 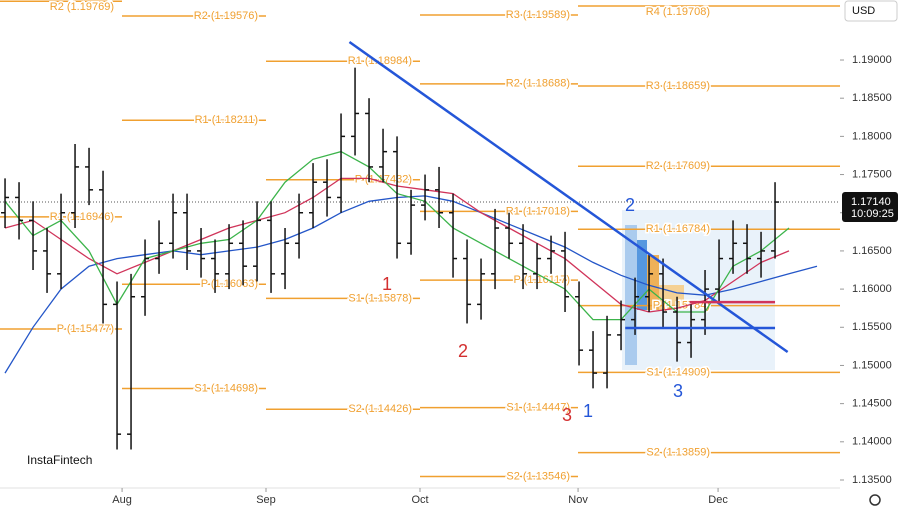 What do you see at coordinates (85, 329) in the screenshot?
I see `pivot-label: P (1.15477)` at bounding box center [85, 329].